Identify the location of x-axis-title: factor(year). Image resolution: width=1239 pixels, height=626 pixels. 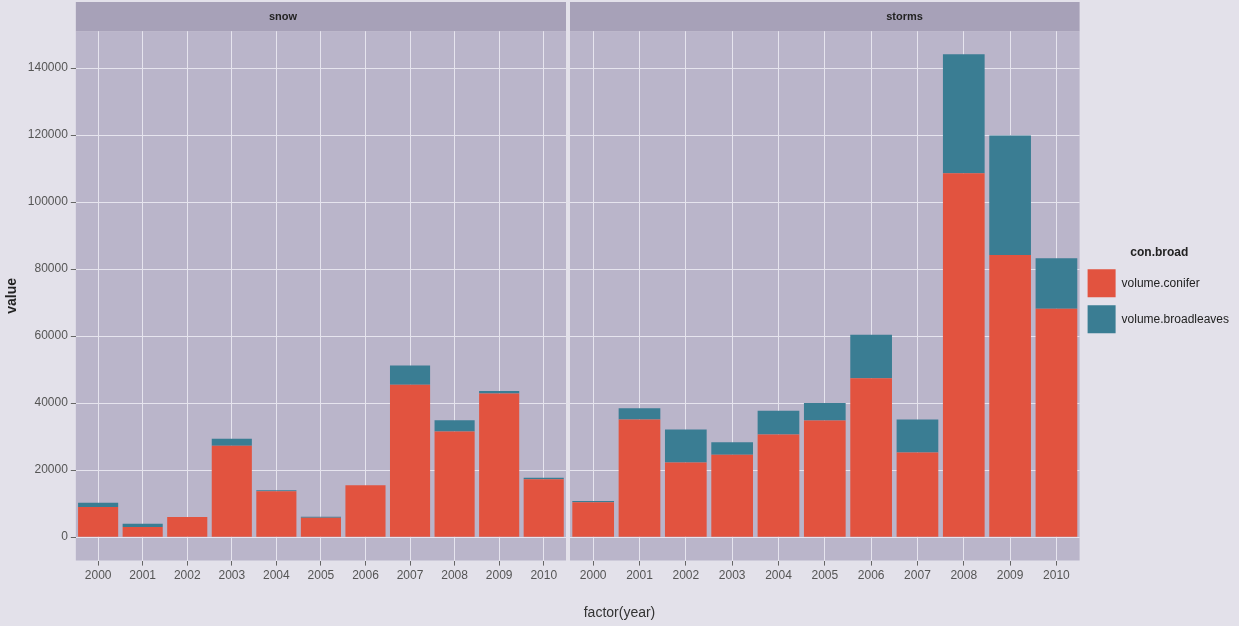
(619, 612).